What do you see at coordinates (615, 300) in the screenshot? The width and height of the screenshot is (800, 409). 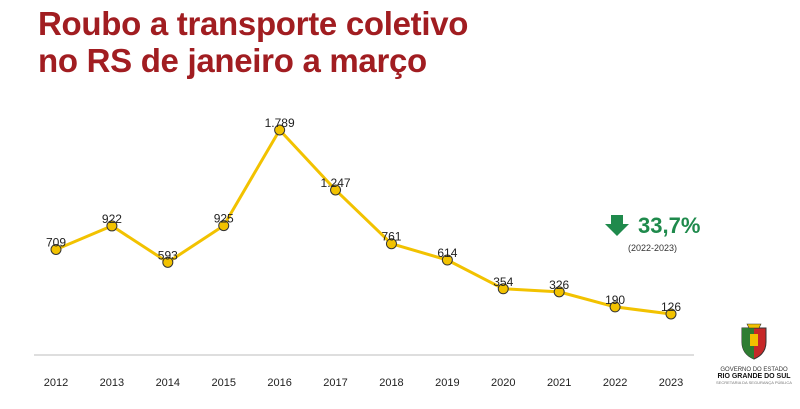 I see `data-label-2022: 190` at bounding box center [615, 300].